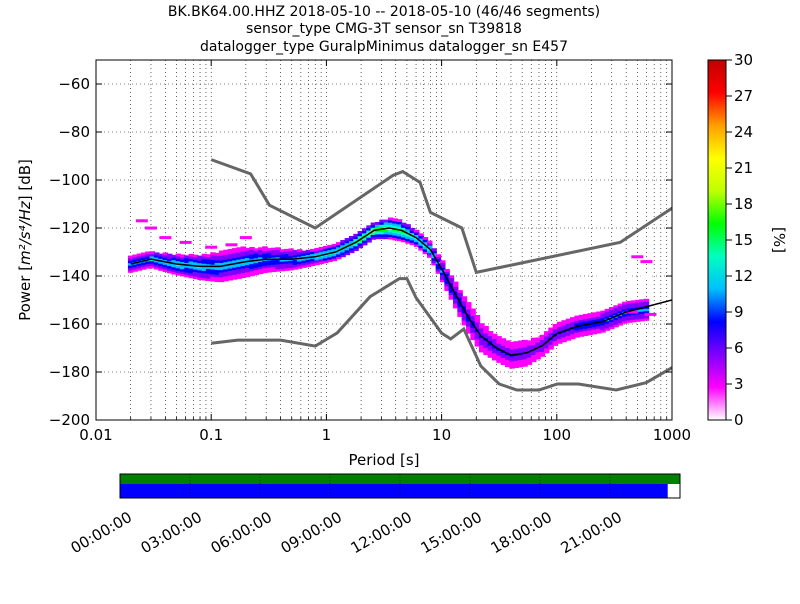 This screenshot has height=604, width=800. What do you see at coordinates (25, 198) in the screenshot?
I see `y-axis-label-bracket-close: ]` at bounding box center [25, 198].